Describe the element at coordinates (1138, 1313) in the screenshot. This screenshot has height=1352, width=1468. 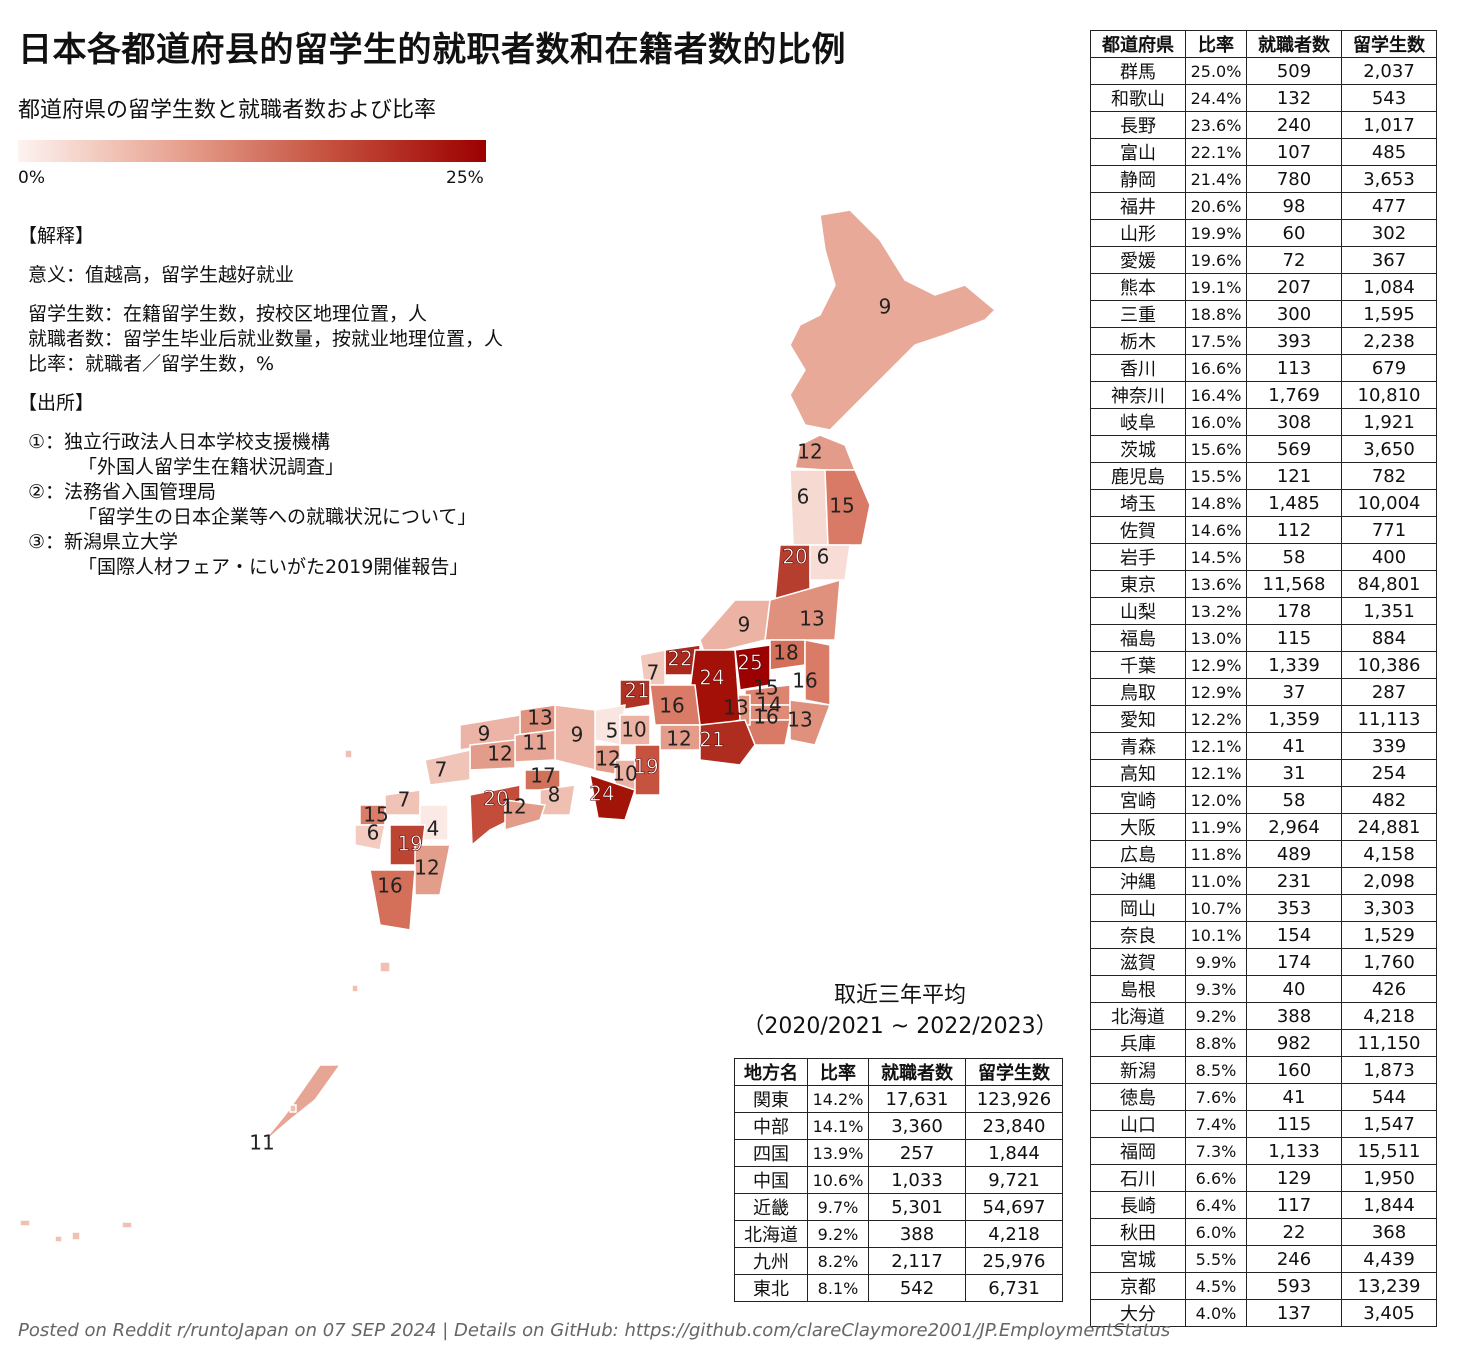
I see `table-cell: 大分` at that location.